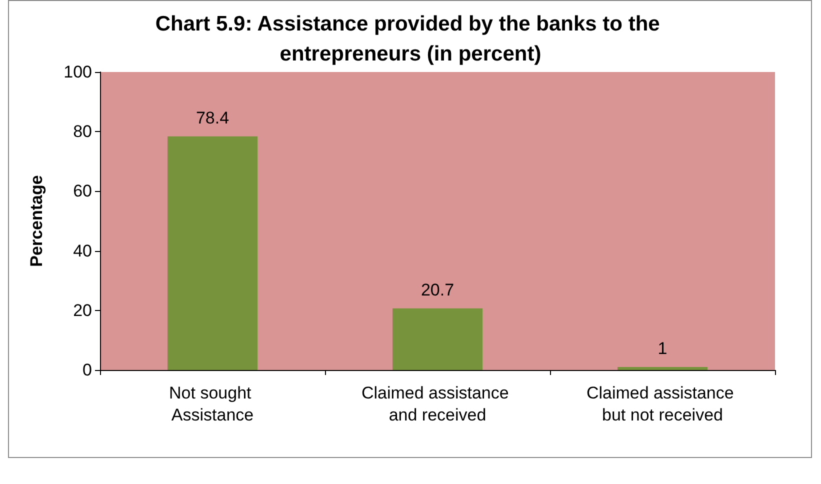 The image size is (821, 484). I want to click on data-label: 78.4, so click(213, 118).